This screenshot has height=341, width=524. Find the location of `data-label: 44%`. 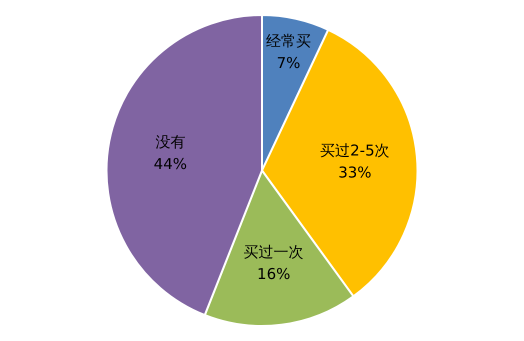

data-label: 44% is located at coordinates (171, 163).